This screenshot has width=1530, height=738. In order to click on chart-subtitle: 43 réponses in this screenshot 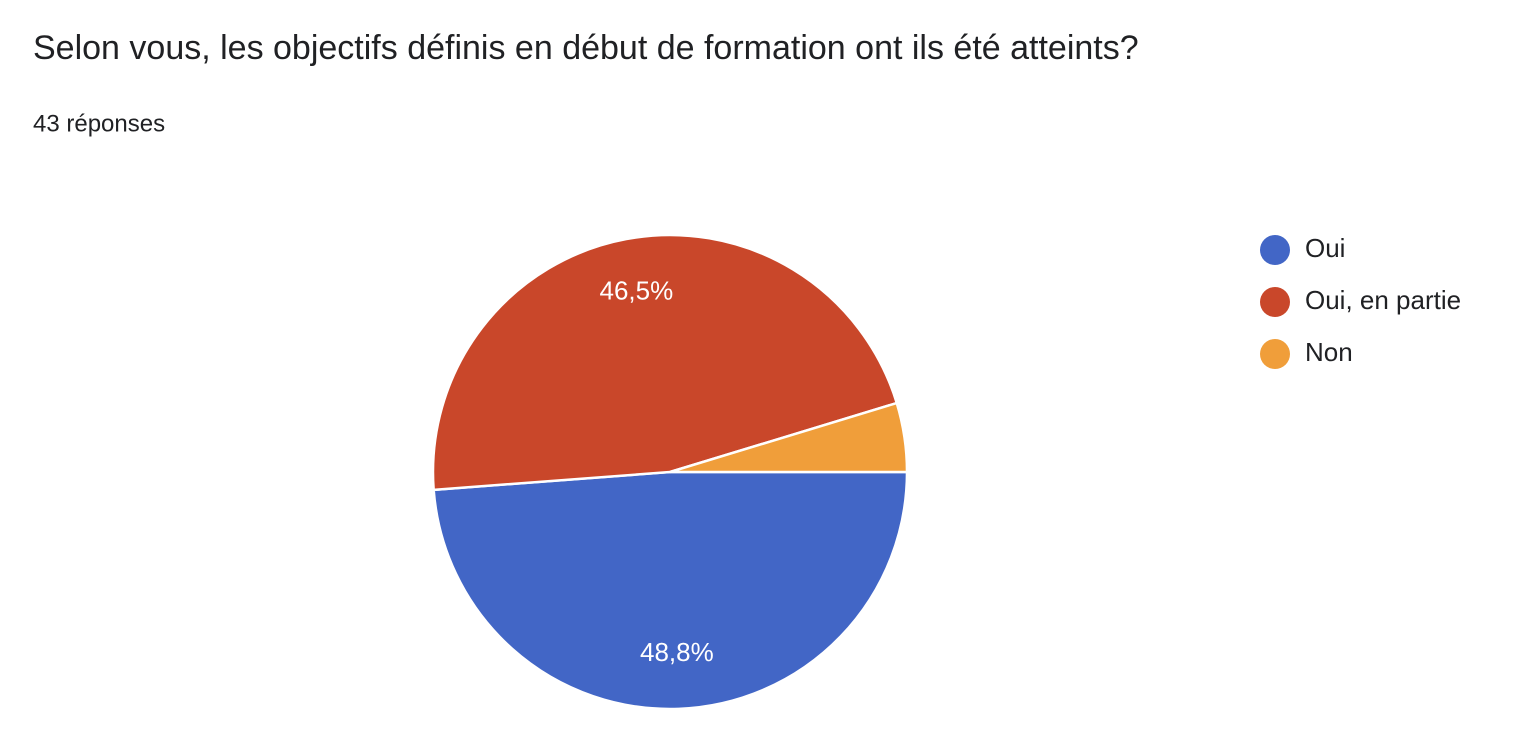, I will do `click(99, 123)`.